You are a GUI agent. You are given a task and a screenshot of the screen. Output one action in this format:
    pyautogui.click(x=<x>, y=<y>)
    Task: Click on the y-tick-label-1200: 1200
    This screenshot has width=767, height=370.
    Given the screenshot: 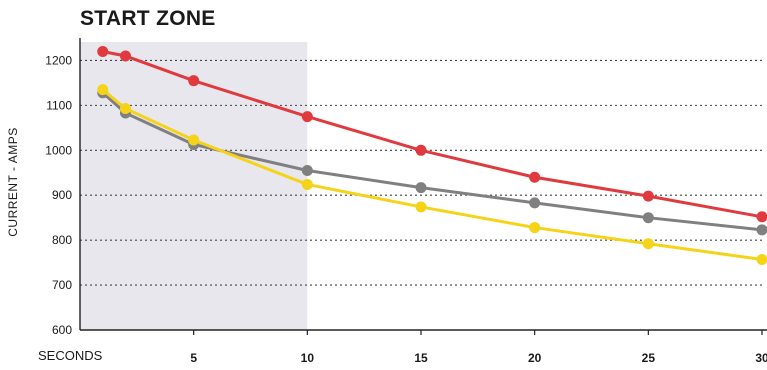 What is the action you would take?
    pyautogui.click(x=58, y=60)
    